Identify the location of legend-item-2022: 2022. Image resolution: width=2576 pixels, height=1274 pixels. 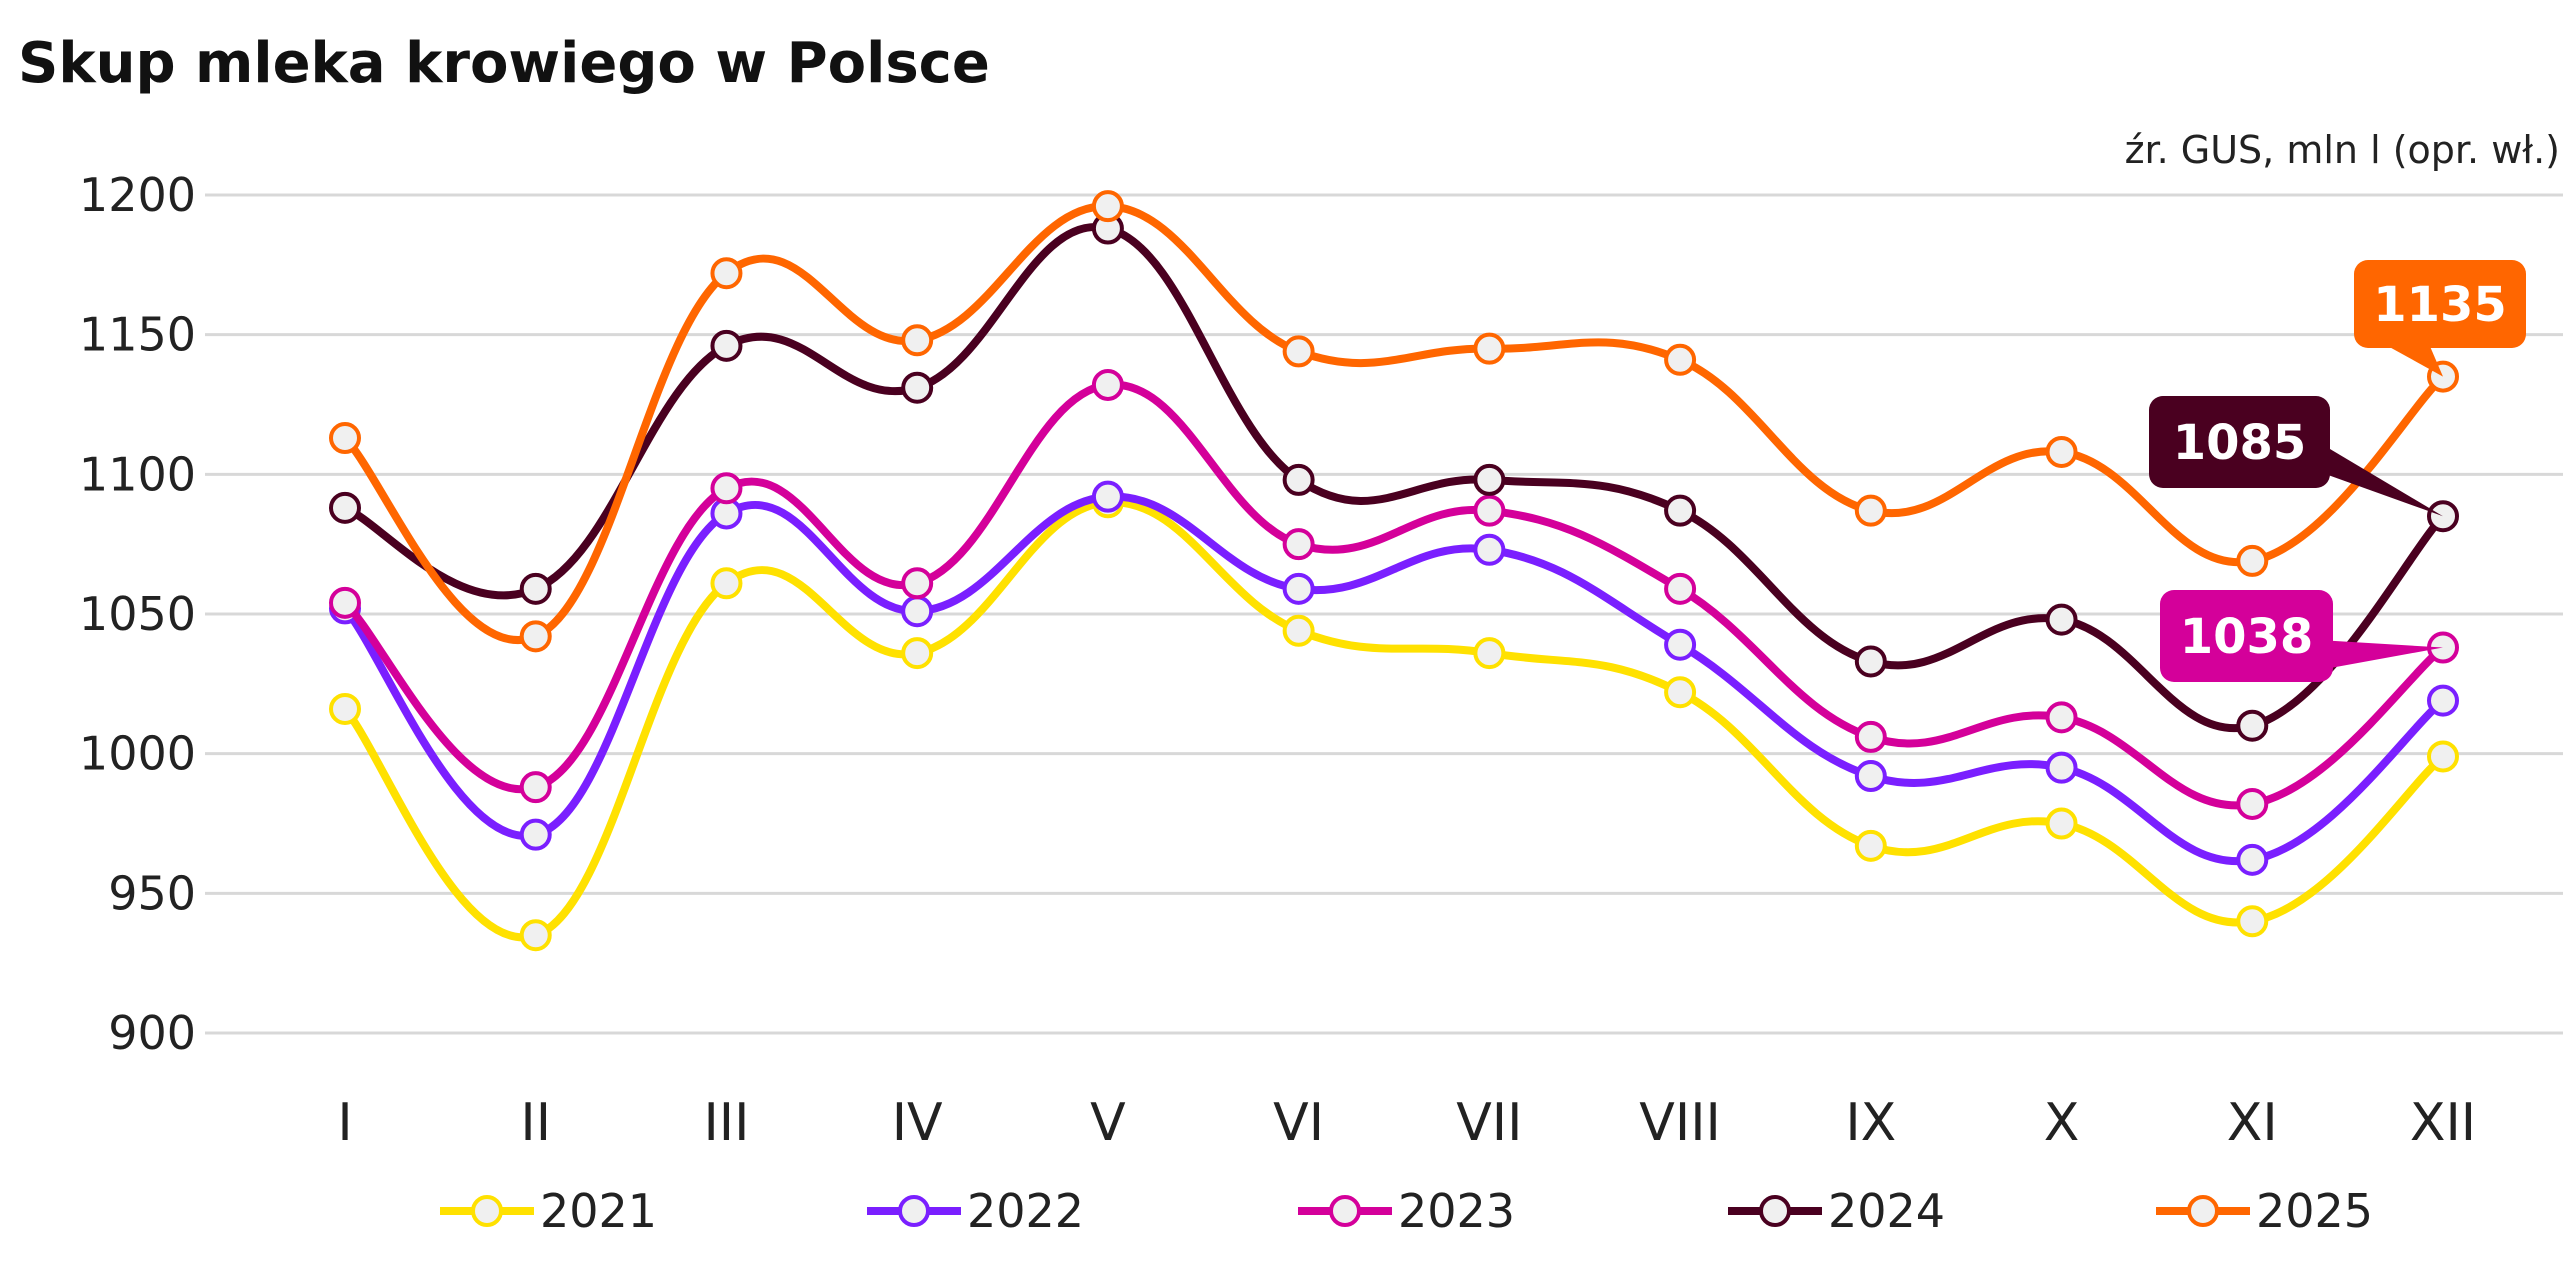
(975, 1211).